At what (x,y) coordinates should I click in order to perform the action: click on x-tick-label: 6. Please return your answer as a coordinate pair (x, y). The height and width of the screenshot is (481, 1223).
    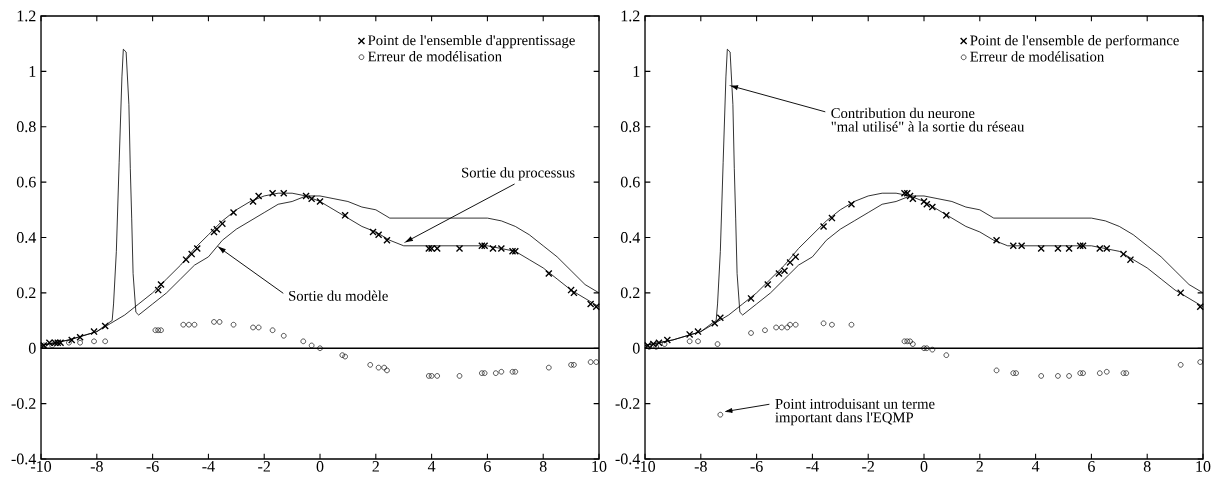
    Looking at the image, I should click on (1091, 466).